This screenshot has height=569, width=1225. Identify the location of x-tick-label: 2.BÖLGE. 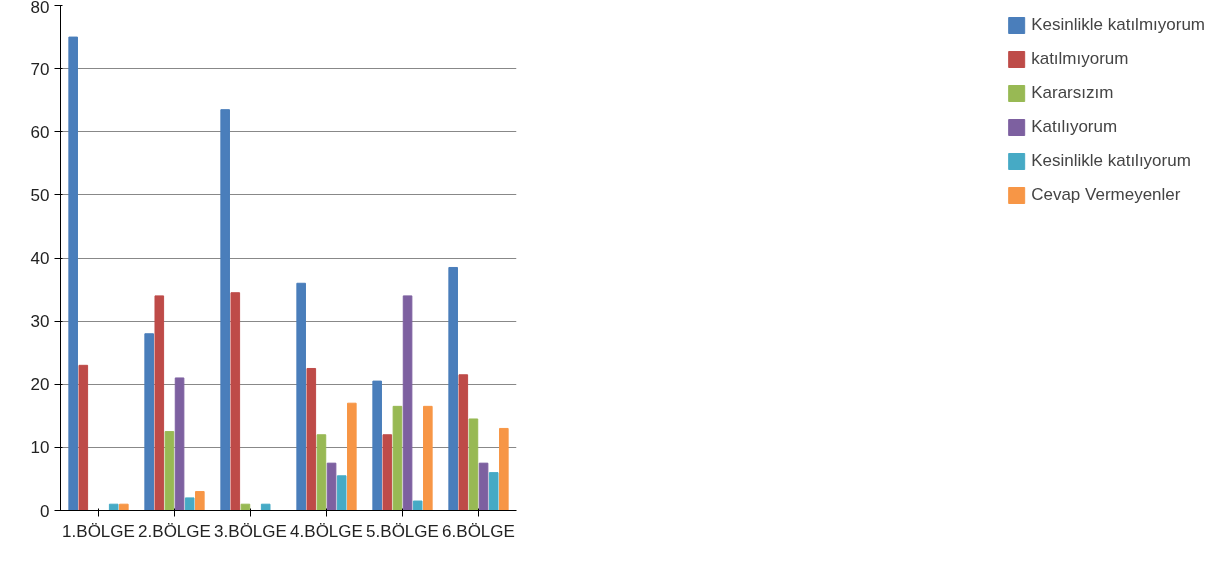
(174, 531).